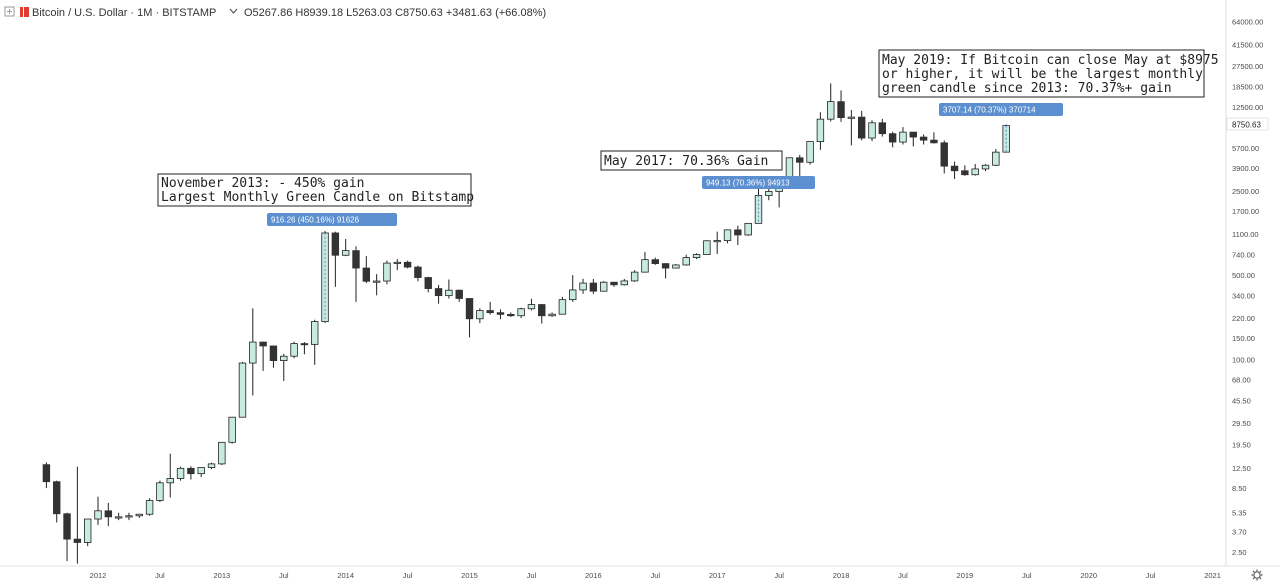 Image resolution: width=1280 pixels, height=582 pixels. Describe the element at coordinates (1247, 107) in the screenshot. I see `price-tick-label: 12500.00` at that location.